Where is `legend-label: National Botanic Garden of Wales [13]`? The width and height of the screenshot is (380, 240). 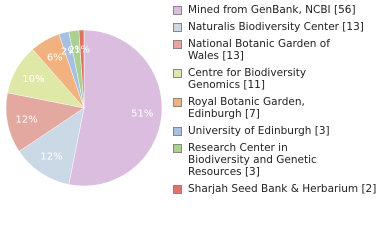 legend-label: National Botanic Garden of Wales [13] is located at coordinates (259, 50).